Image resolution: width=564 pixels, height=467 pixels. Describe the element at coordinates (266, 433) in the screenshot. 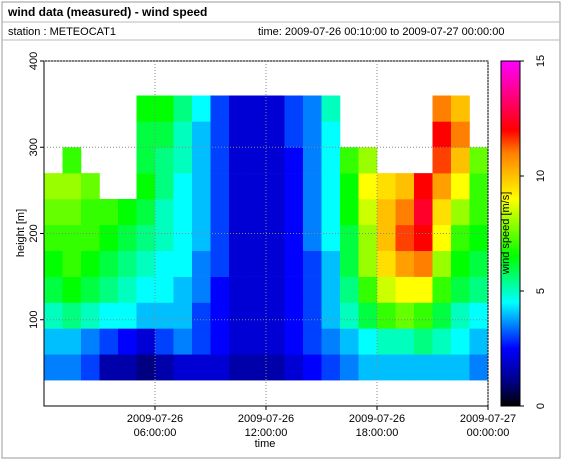

I see `x-tick-label: 12:00:00` at that location.